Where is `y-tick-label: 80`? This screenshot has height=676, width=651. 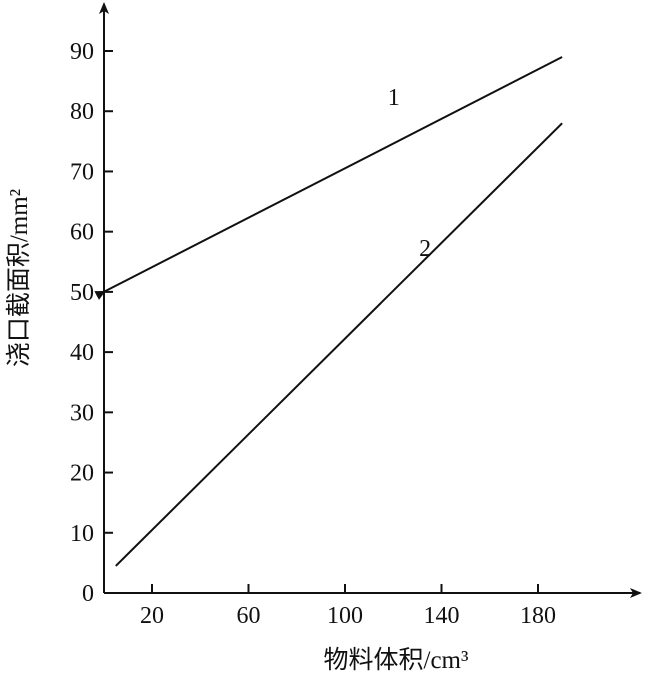 y-tick-label: 80 is located at coordinates (82, 112).